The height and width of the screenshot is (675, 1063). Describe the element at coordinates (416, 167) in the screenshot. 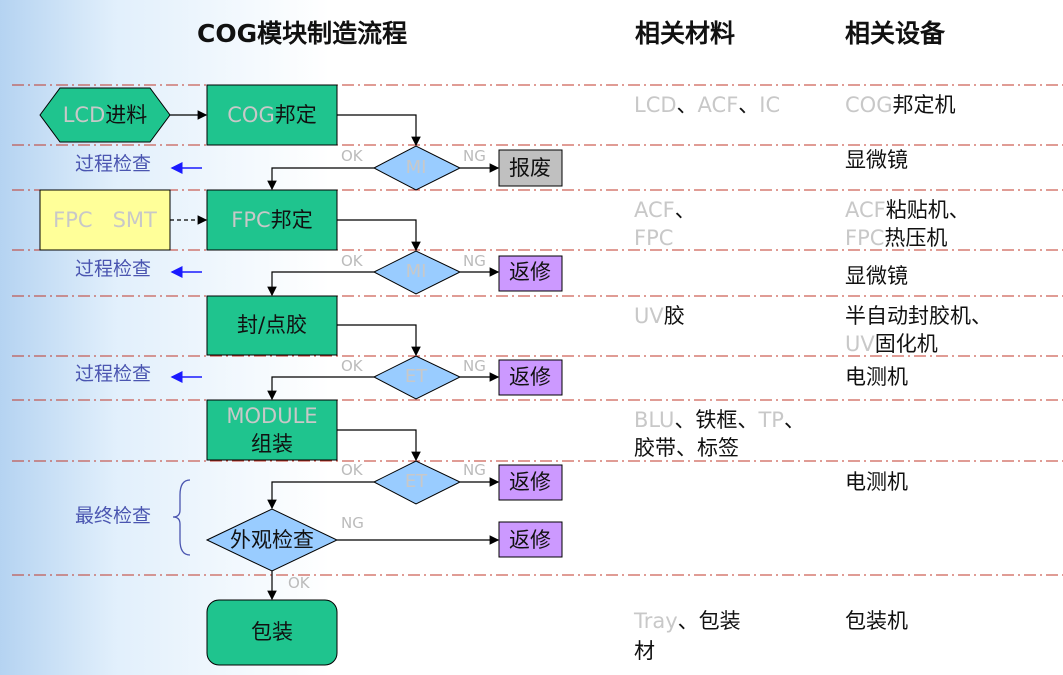

I see `mi1-label: MI` at that location.